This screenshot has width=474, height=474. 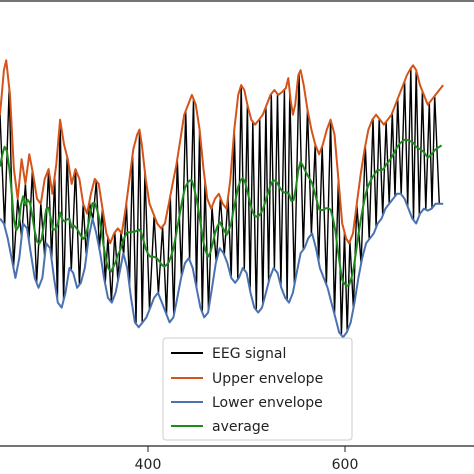 I want to click on legend-label-upper: Upper envelope, so click(x=267, y=379).